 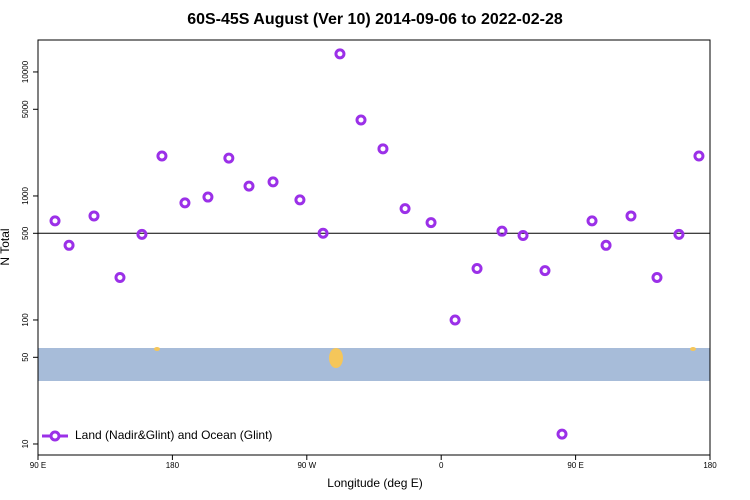 What do you see at coordinates (374, 483) in the screenshot?
I see `x-axis-label: Longitude (deg E)` at bounding box center [374, 483].